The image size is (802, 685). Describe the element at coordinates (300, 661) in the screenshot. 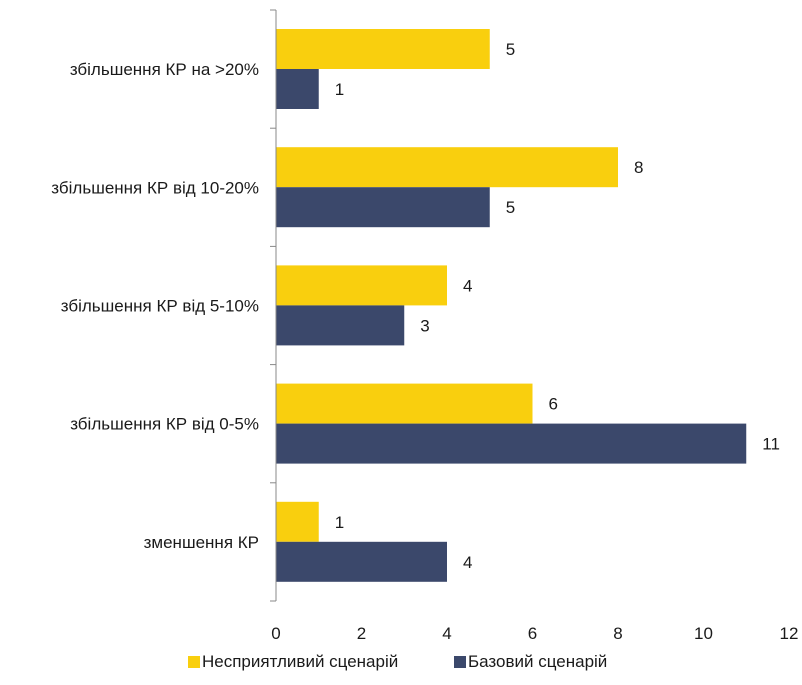

I see `legend-label-adverse: Несприятливий сценарій` at that location.